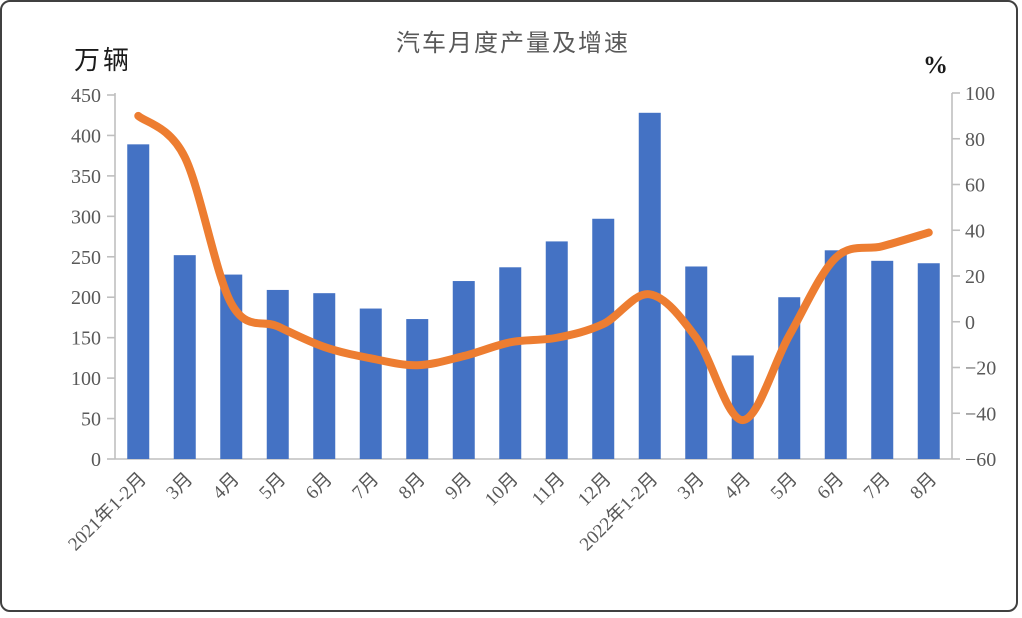 Image resolution: width=1022 pixels, height=618 pixels. What do you see at coordinates (86, 379) in the screenshot?
I see `left-axis-tick-label: 100` at bounding box center [86, 379].